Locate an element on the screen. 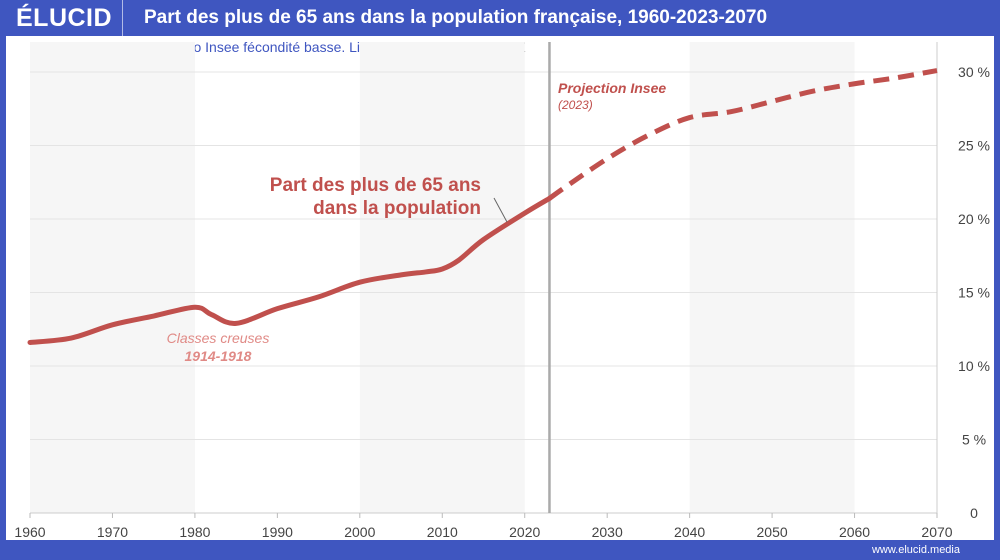 The width and height of the screenshot is (1000, 560). y-tick-label: 0 is located at coordinates (974, 513).